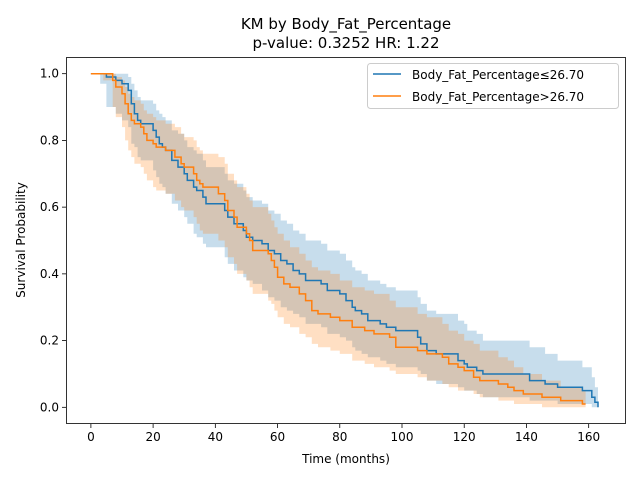  I want to click on y-tick-label: 0.0, so click(49, 407).